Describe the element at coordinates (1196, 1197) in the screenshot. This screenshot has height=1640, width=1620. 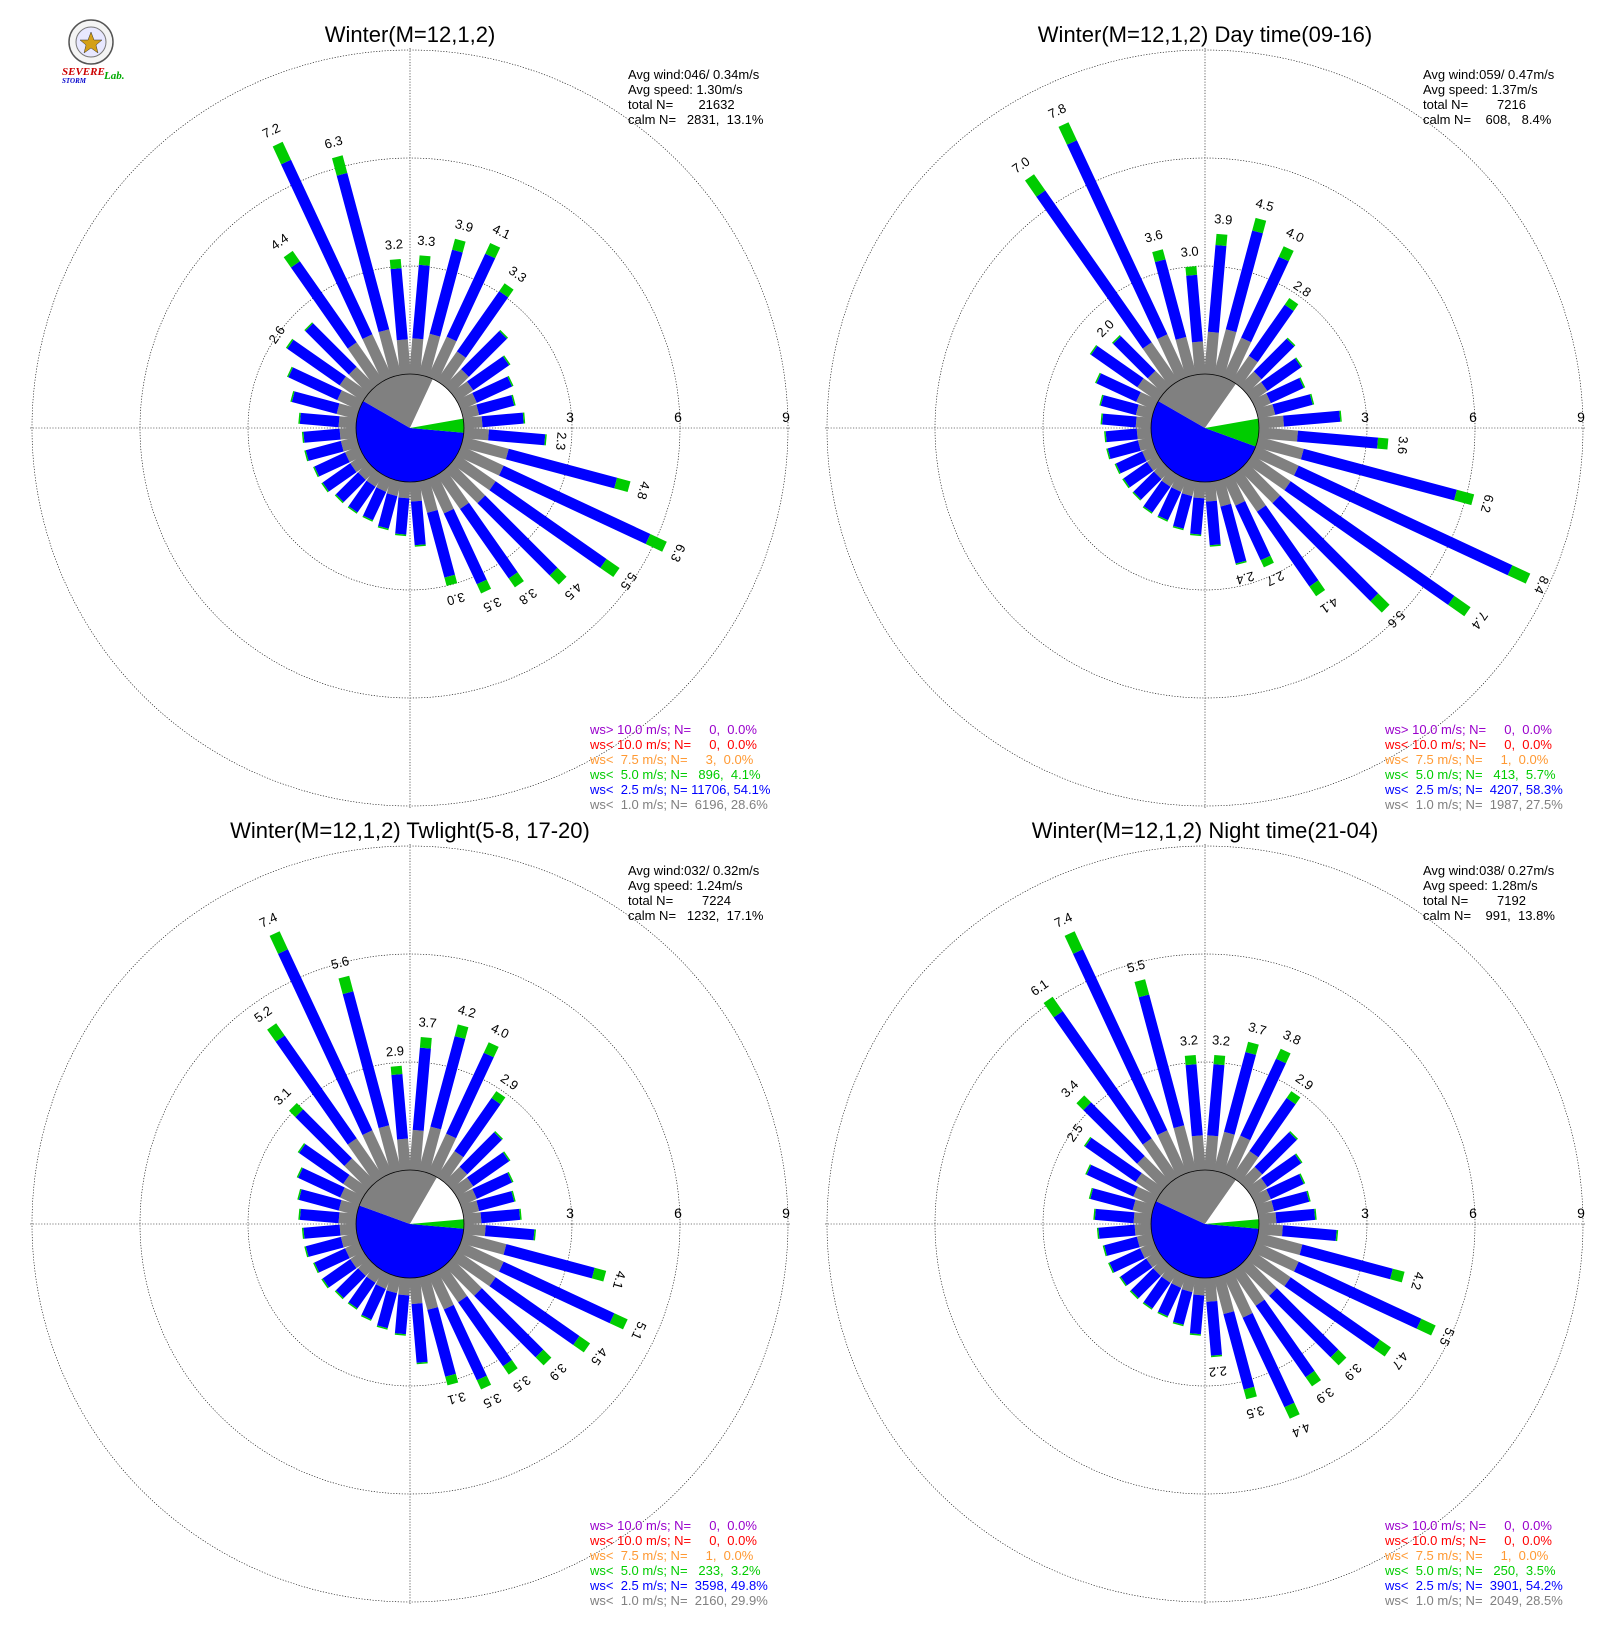
I see `calm-pie-gray` at that location.